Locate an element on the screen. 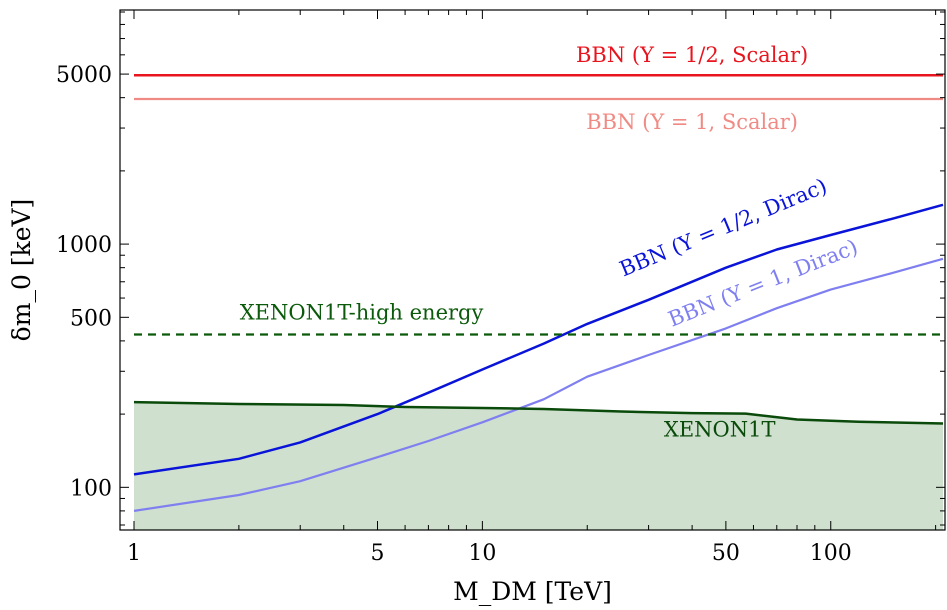 The height and width of the screenshot is (610, 947). xenon1t-label: XENON1T is located at coordinates (720, 429).